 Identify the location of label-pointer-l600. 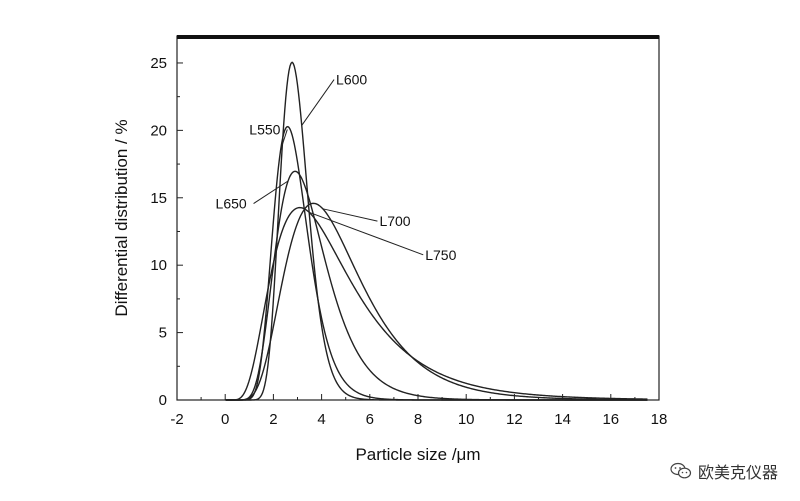
(318, 102).